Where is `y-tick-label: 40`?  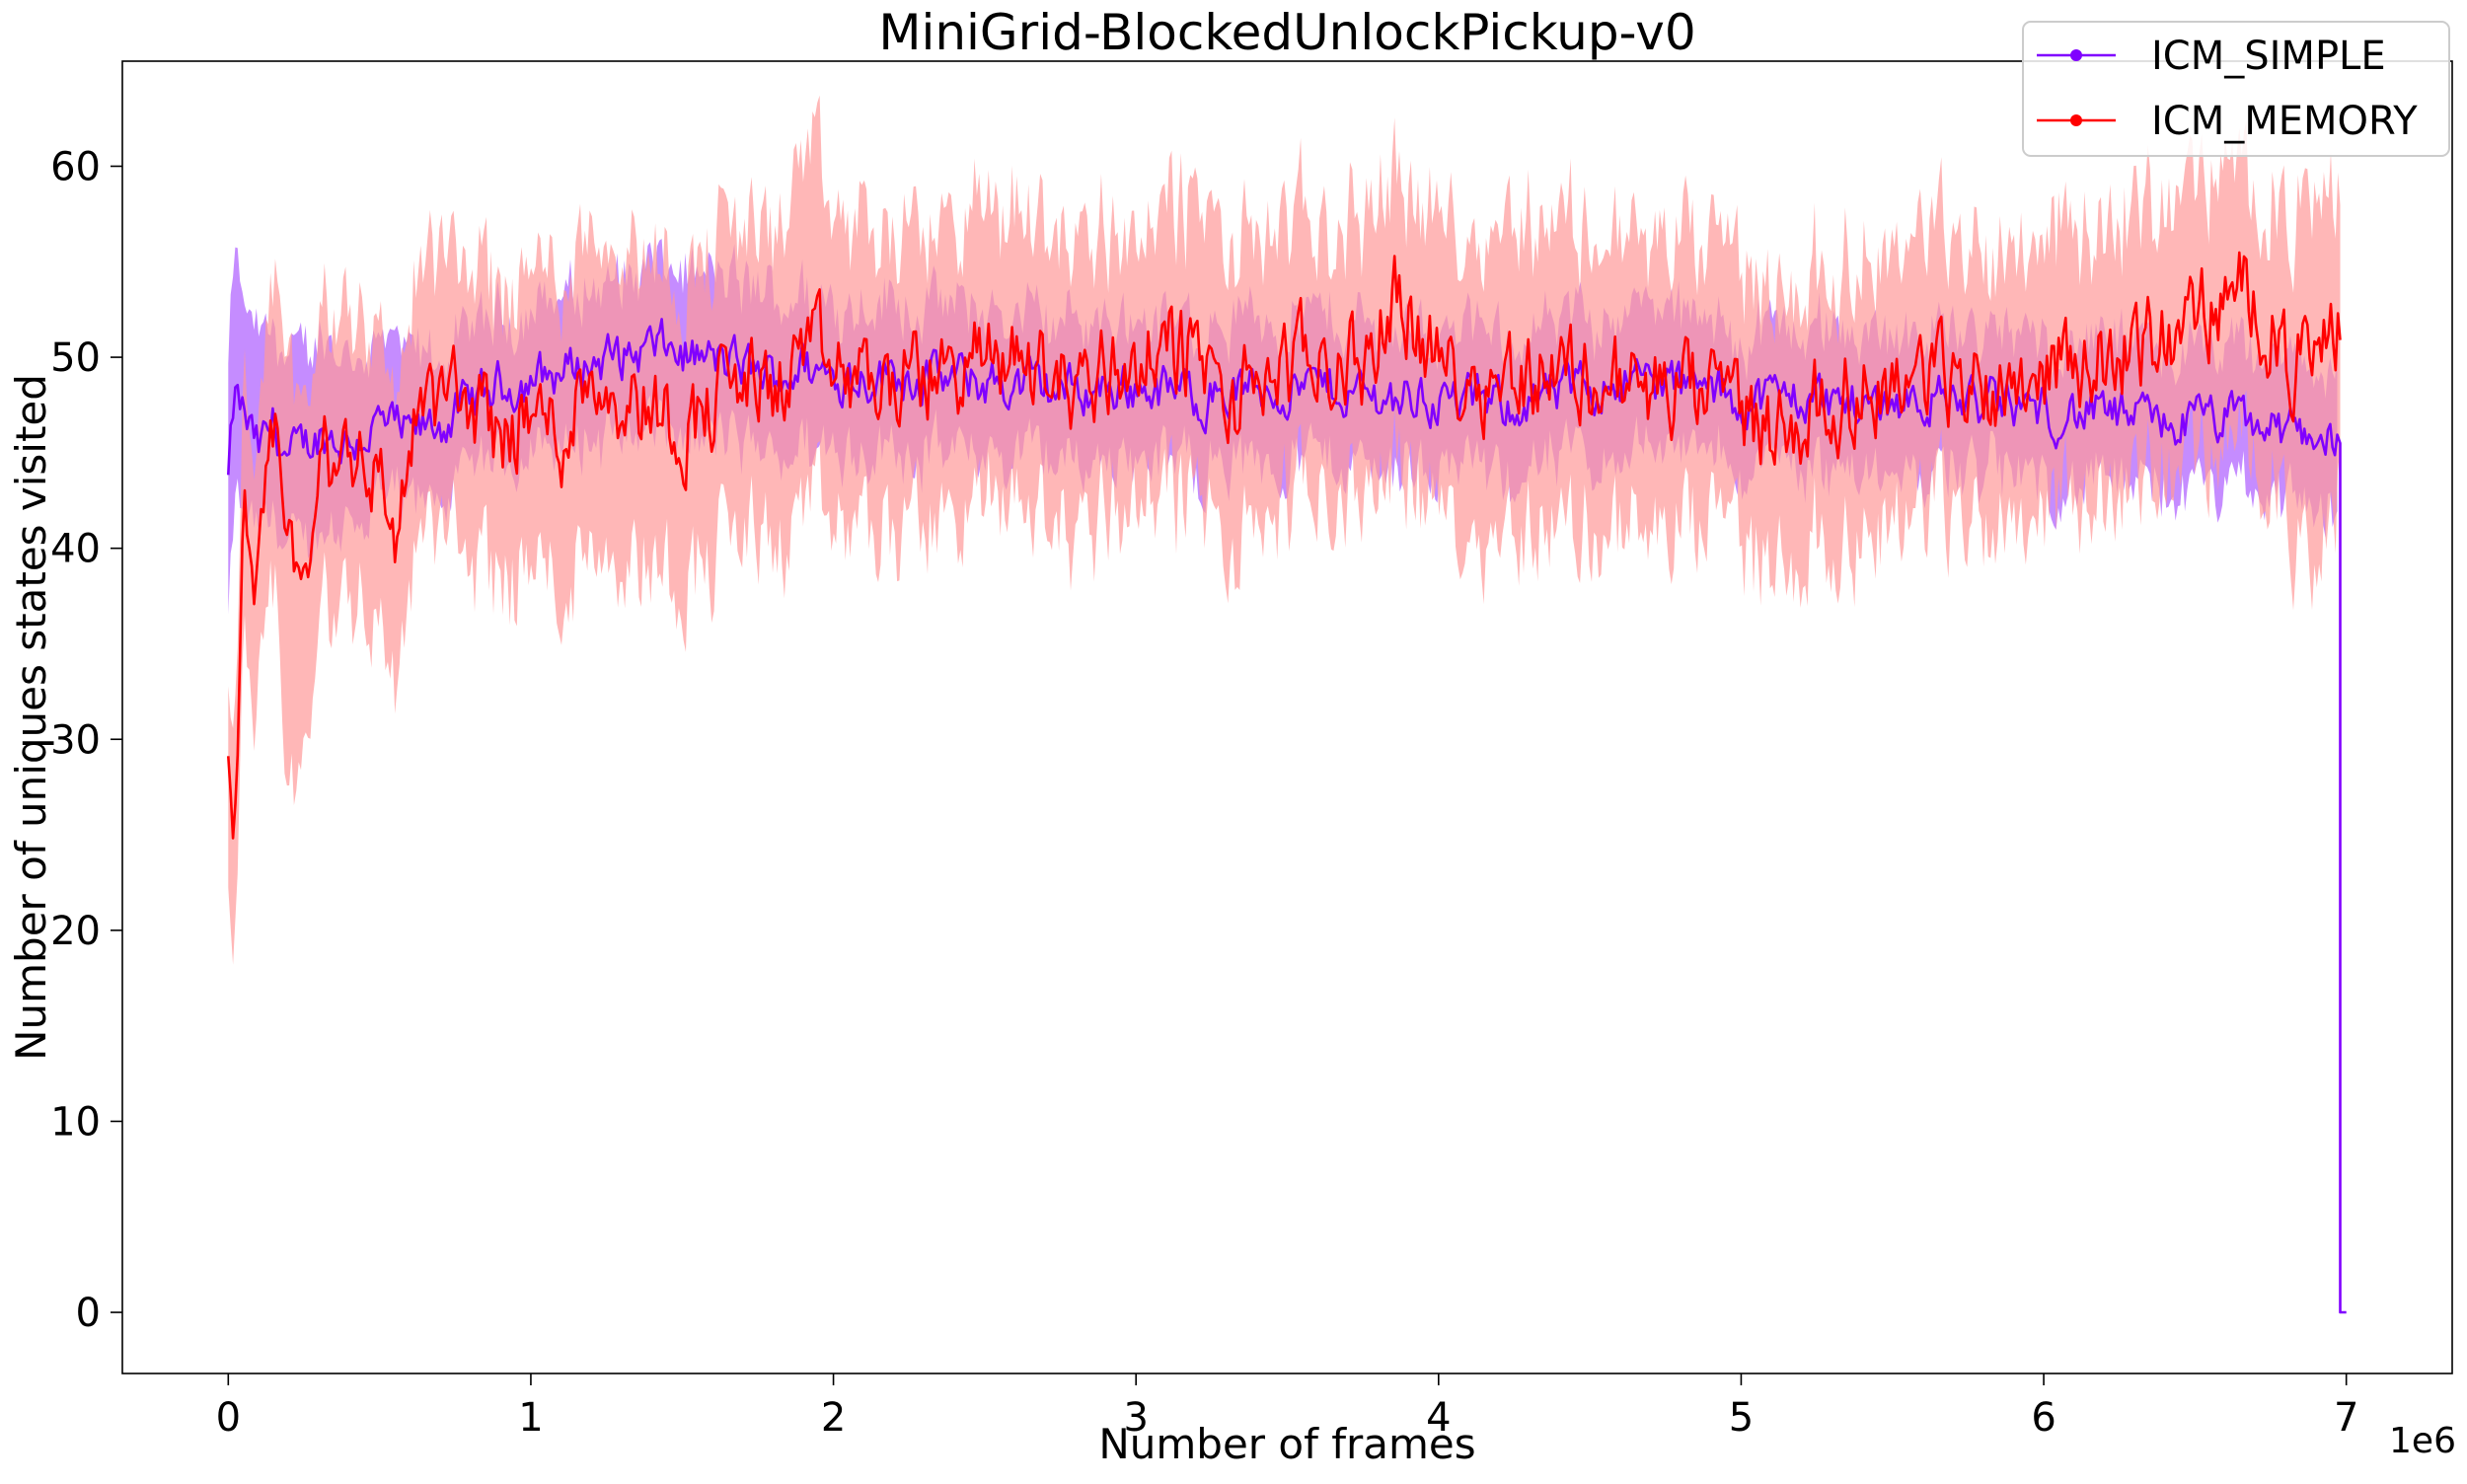 y-tick-label: 40 is located at coordinates (75, 549).